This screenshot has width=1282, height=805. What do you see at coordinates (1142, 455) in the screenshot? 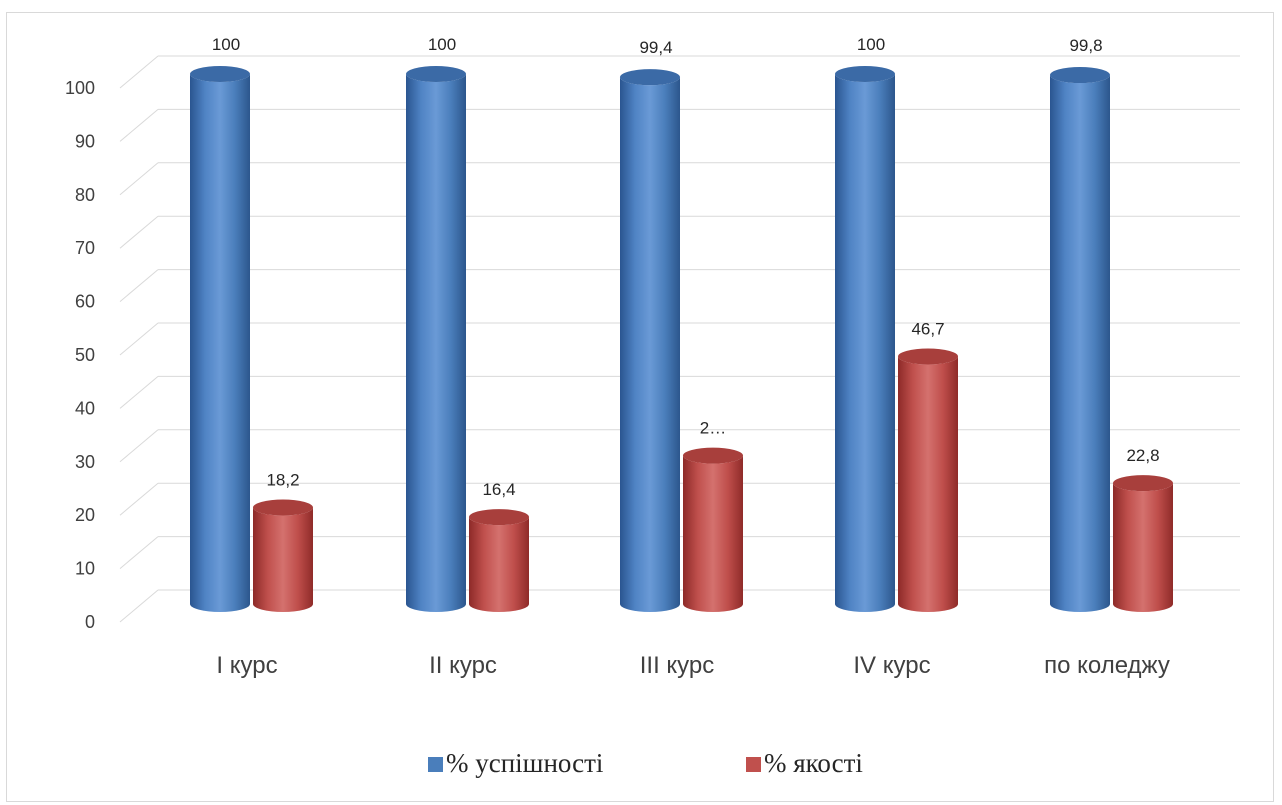
I see `data-label: 22,8` at bounding box center [1142, 455].